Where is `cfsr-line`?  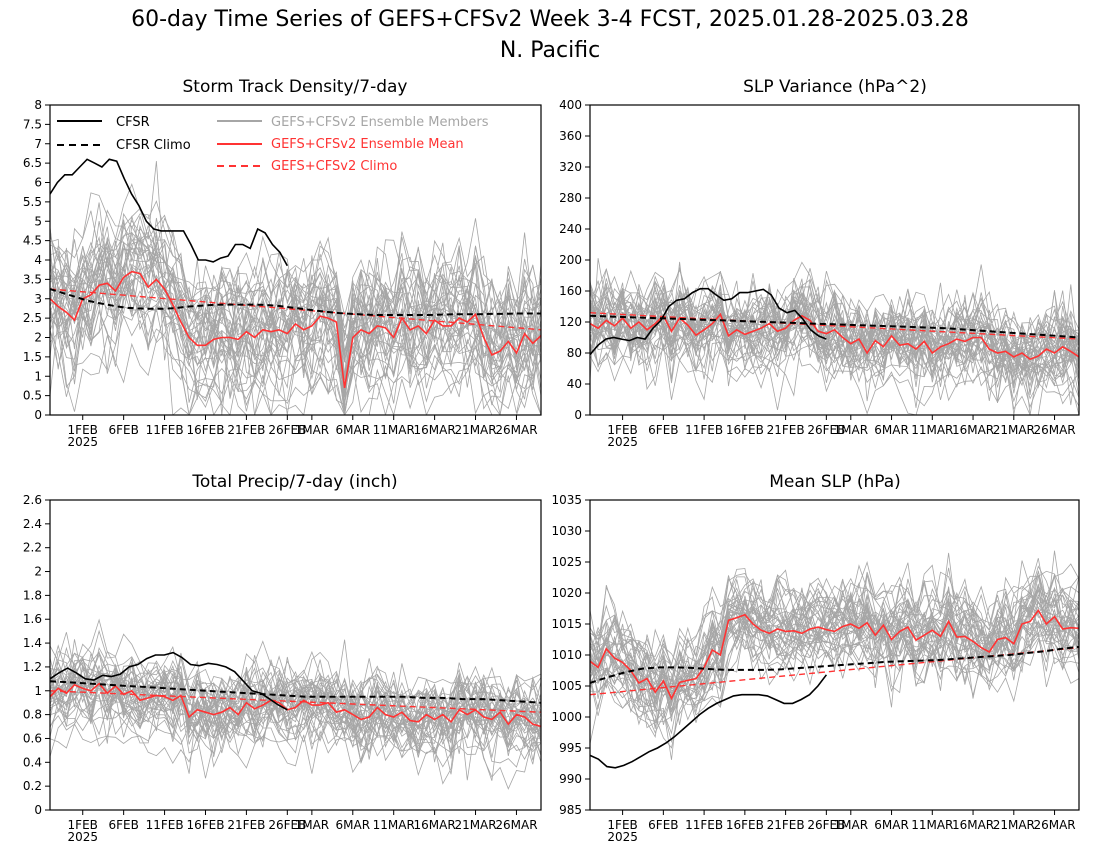 cfsr-line is located at coordinates (169, 681).